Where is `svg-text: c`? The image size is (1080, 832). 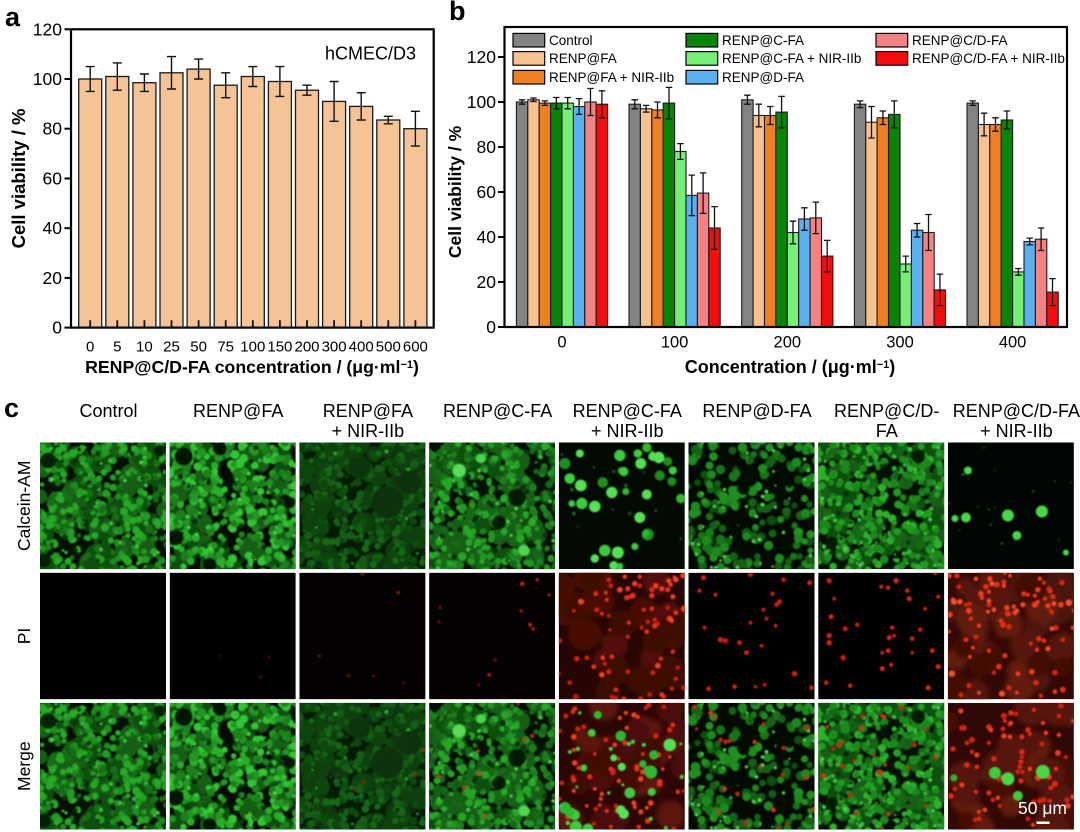
svg-text: c is located at coordinates (11, 408).